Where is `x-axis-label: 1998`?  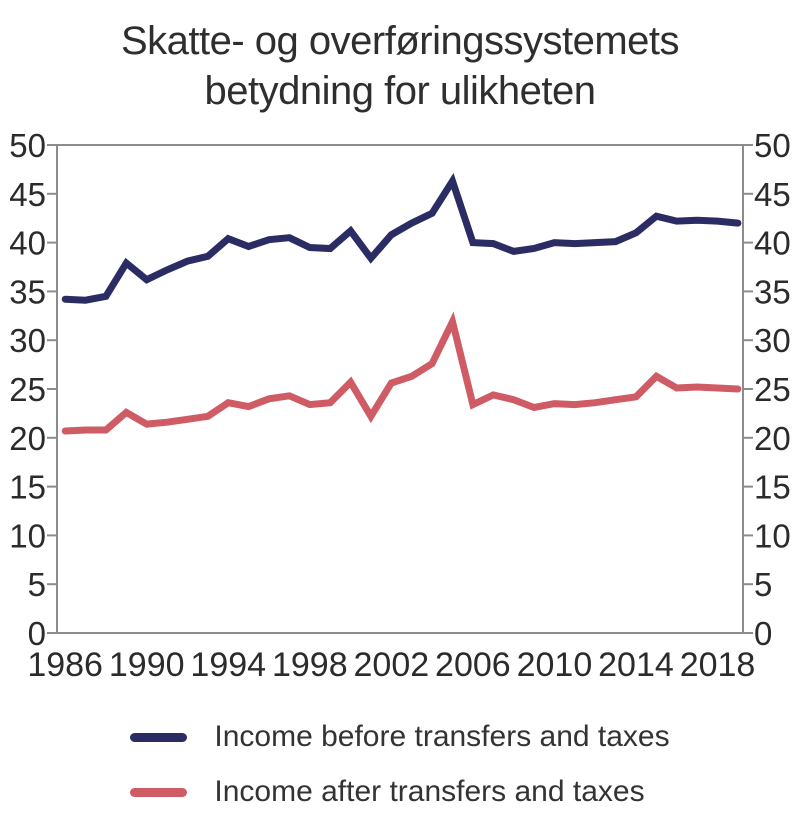 x-axis-label: 1998 is located at coordinates (310, 665).